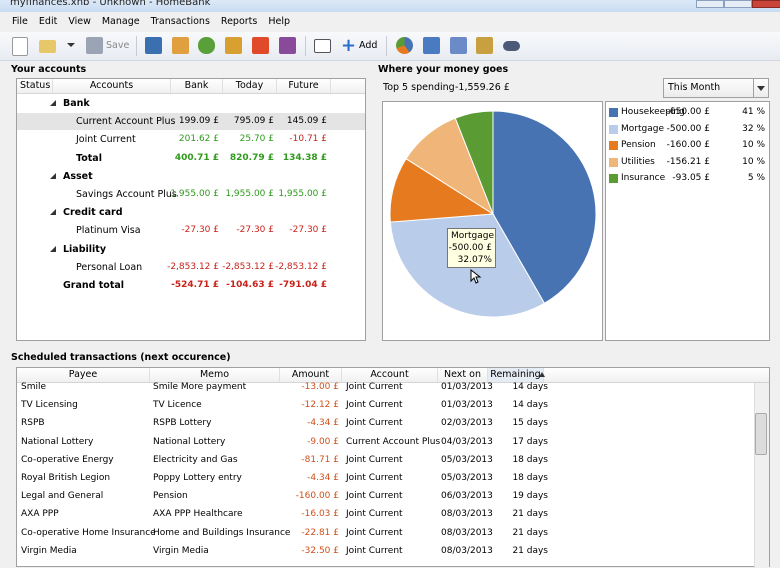  I want to click on amount: 820.79 £, so click(251, 157).